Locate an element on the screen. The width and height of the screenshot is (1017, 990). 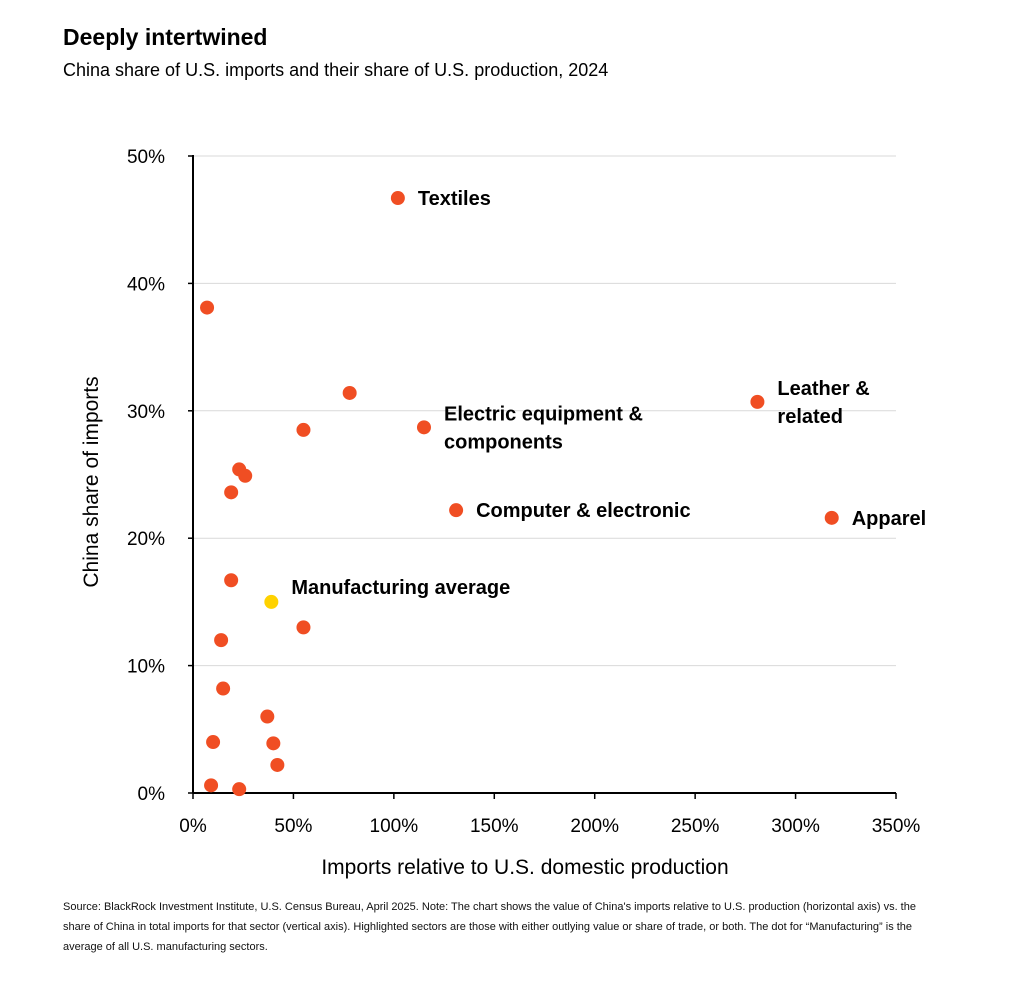
point-label: Electric equipment & components is located at coordinates (543, 428).